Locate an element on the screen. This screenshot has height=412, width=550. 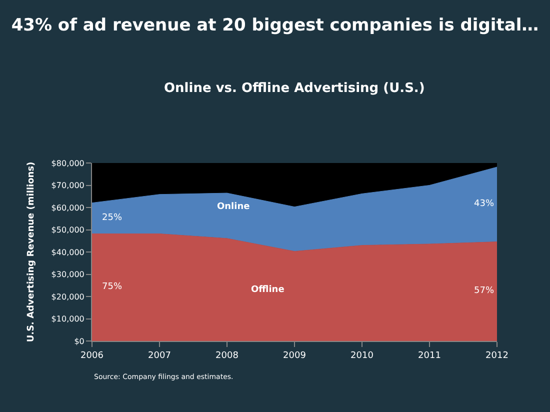
x-tick-label: 2009 is located at coordinates (294, 355).